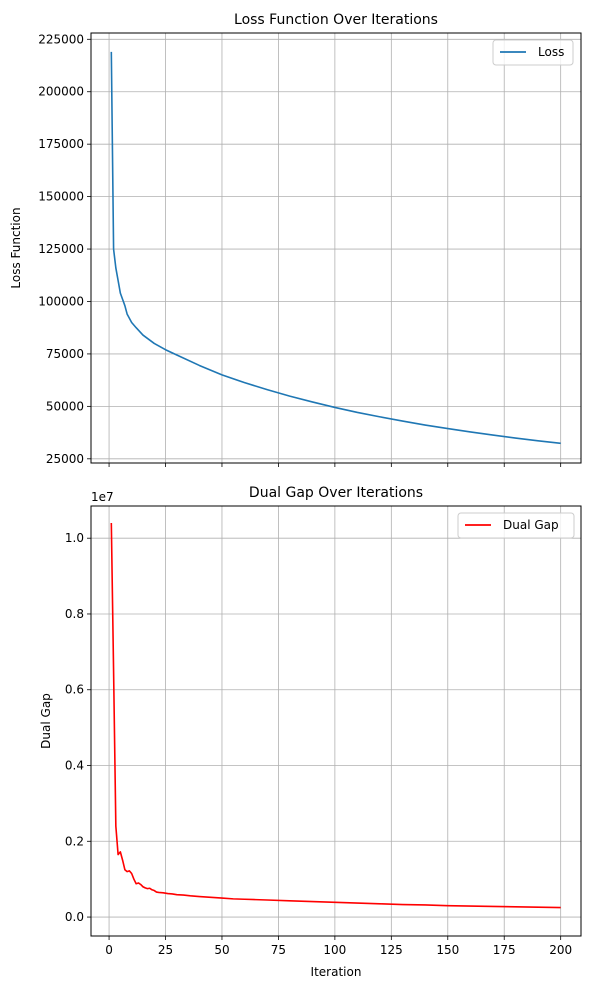  I want to click on dual-gap-chart-x-tick-label: 175, so click(504, 950).